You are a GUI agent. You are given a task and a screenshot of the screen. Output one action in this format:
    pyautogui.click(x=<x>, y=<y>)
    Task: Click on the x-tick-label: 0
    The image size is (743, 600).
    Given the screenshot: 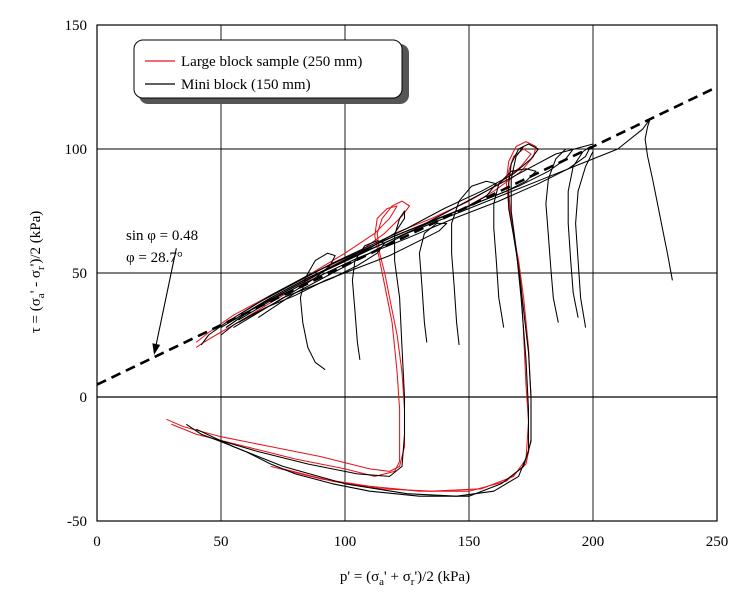 What is the action you would take?
    pyautogui.click(x=97, y=542)
    